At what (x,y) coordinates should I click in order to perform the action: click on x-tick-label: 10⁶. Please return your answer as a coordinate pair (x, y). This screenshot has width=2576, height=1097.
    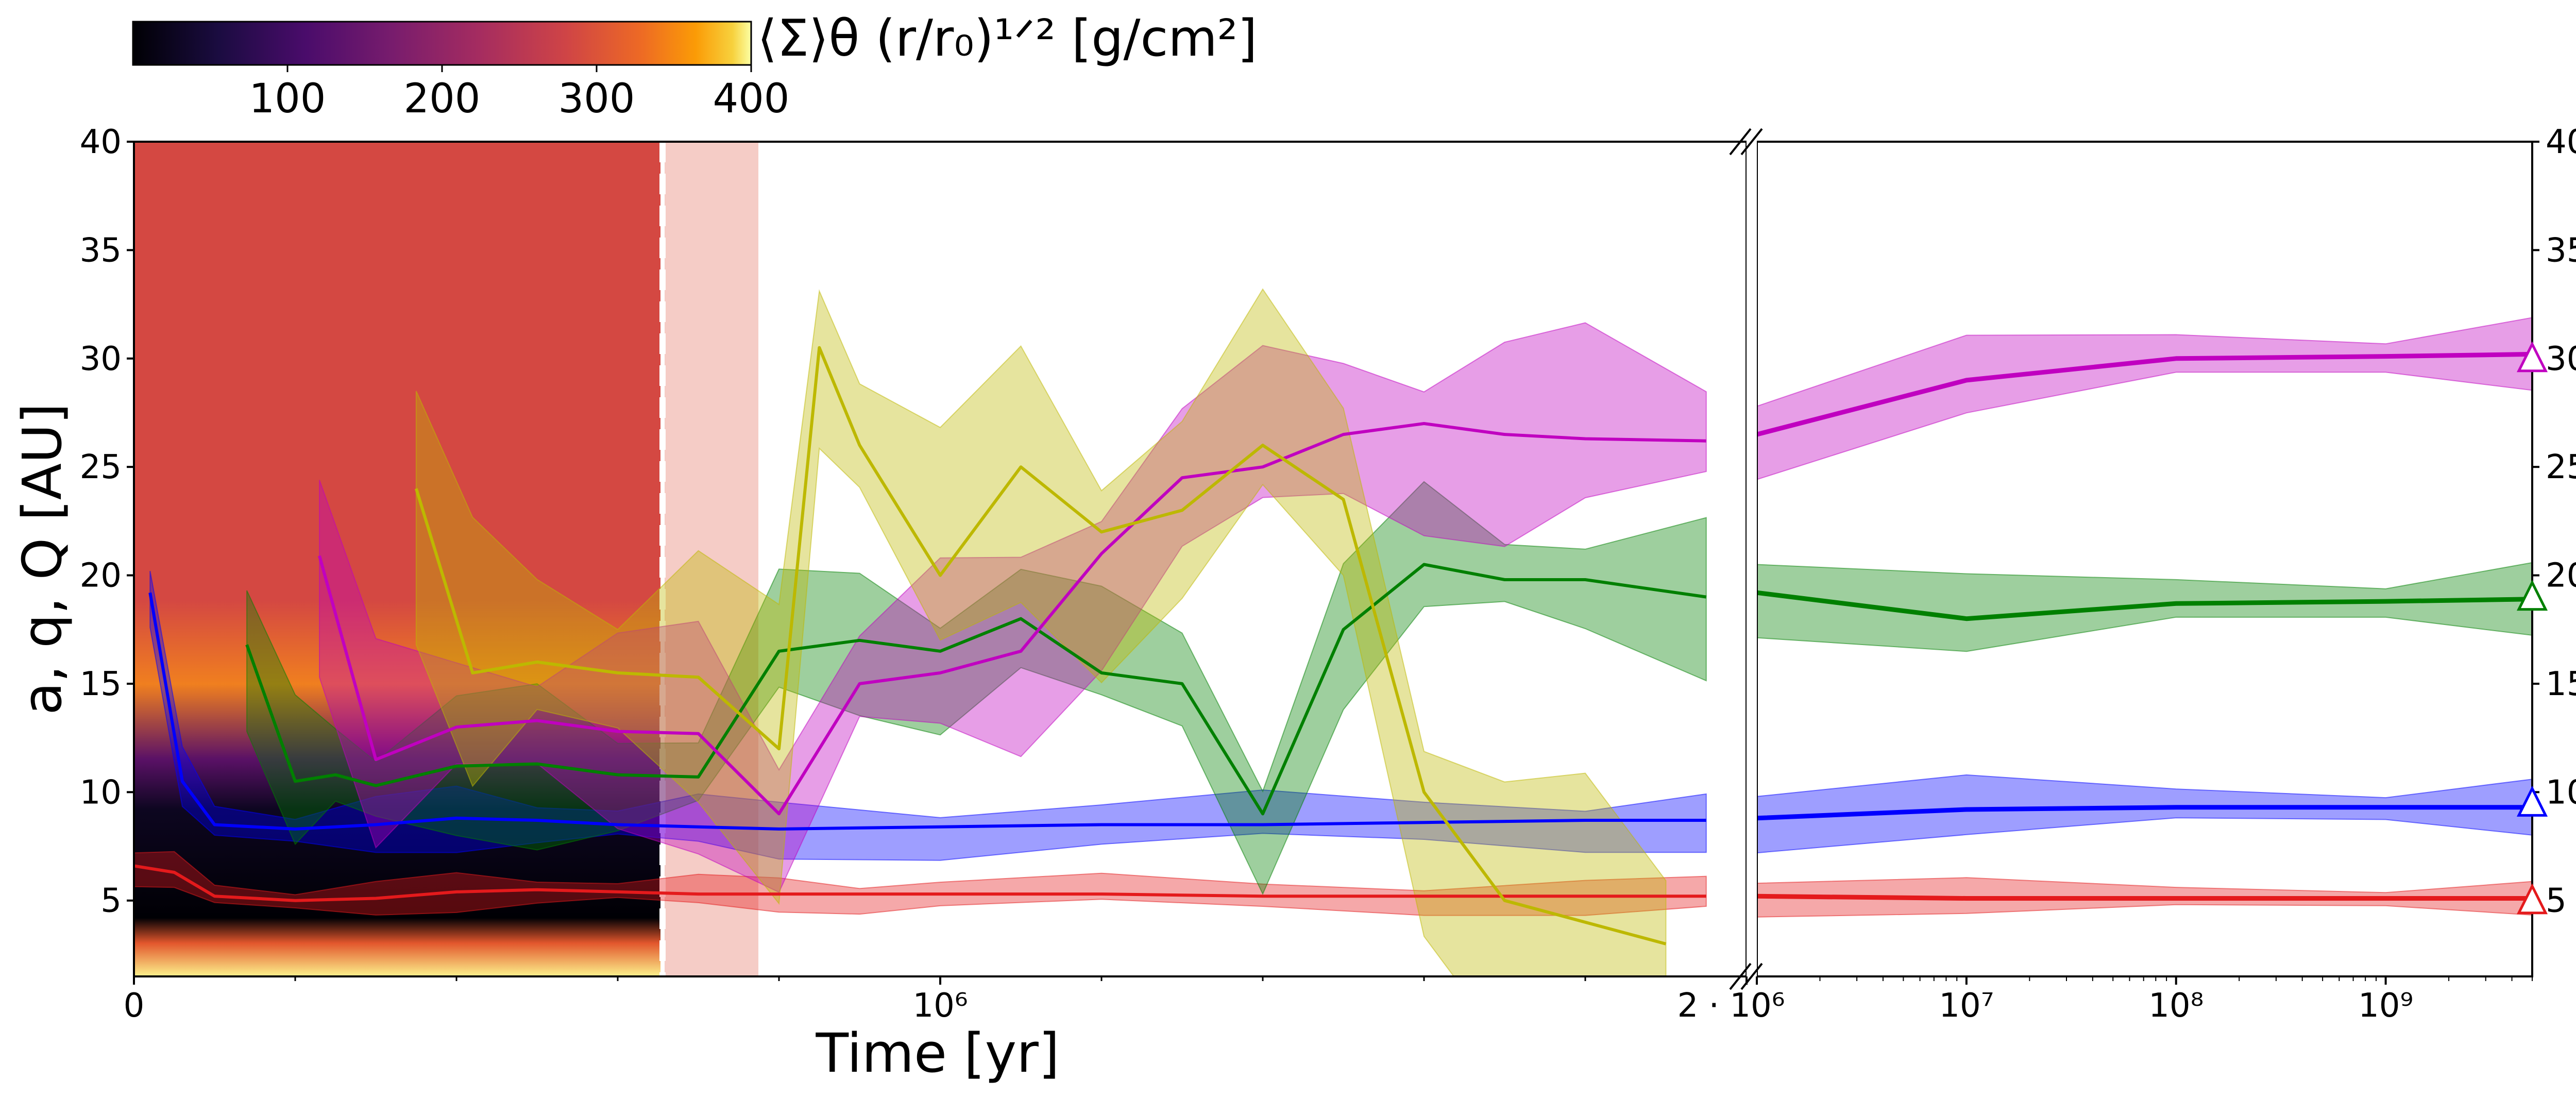
    Looking at the image, I should click on (940, 1006).